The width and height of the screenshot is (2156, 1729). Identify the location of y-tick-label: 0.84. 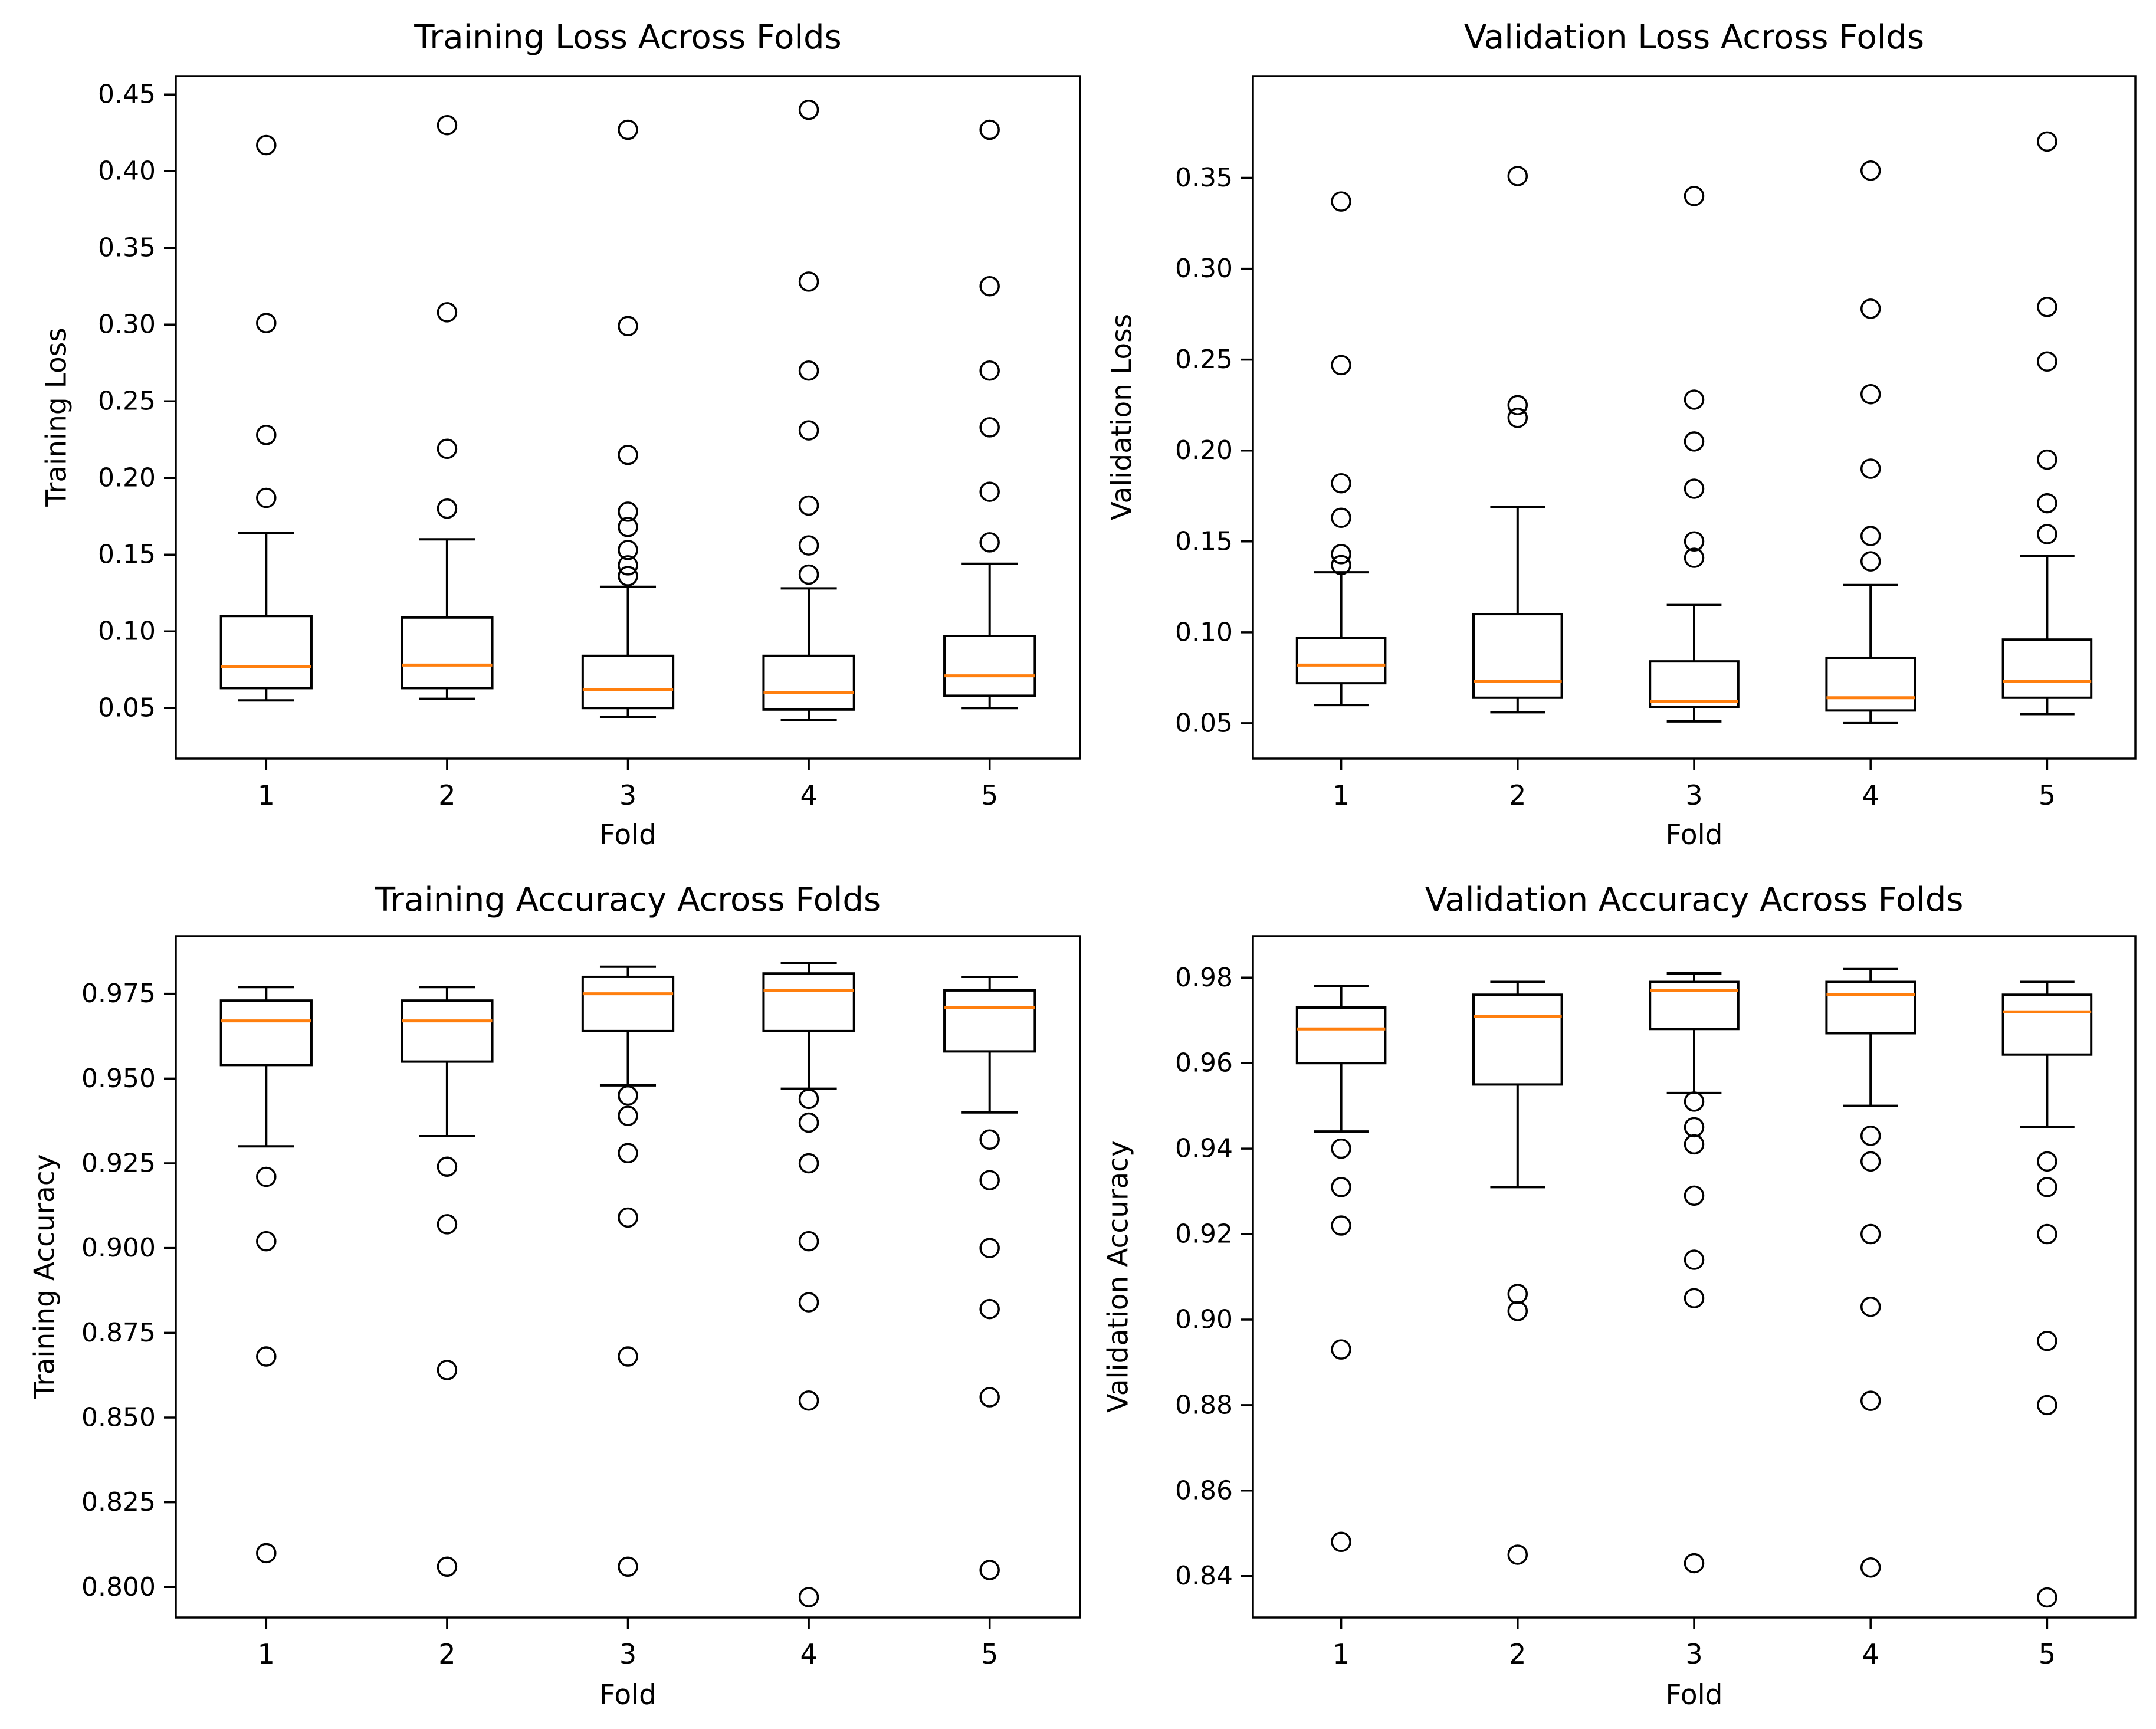
(1204, 1576).